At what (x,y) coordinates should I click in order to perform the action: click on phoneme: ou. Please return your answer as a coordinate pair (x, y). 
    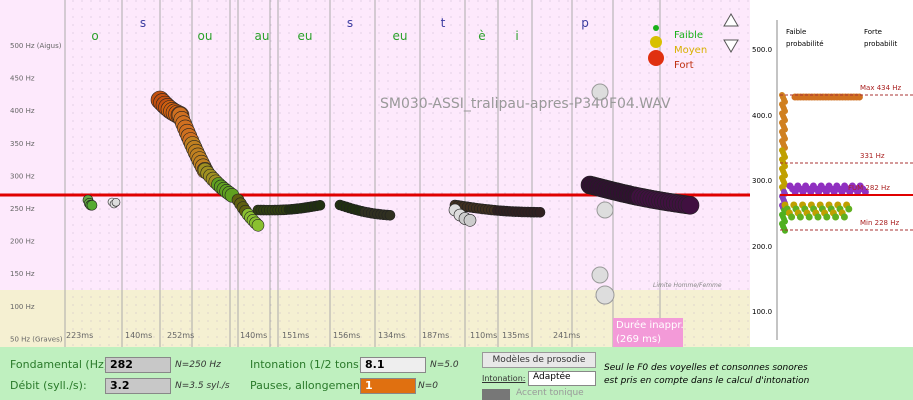
    Looking at the image, I should click on (205, 36).